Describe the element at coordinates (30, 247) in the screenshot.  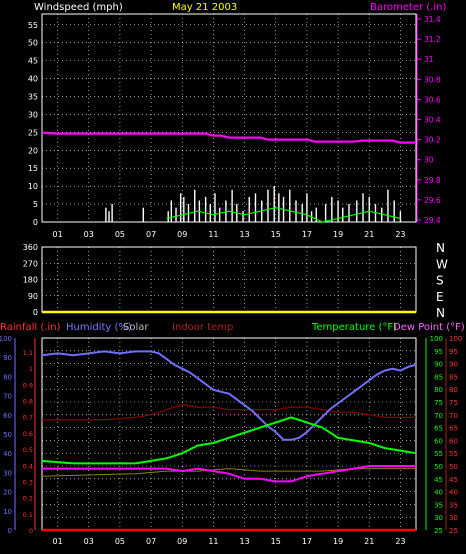
I see `direction-tick-label: 360` at that location.